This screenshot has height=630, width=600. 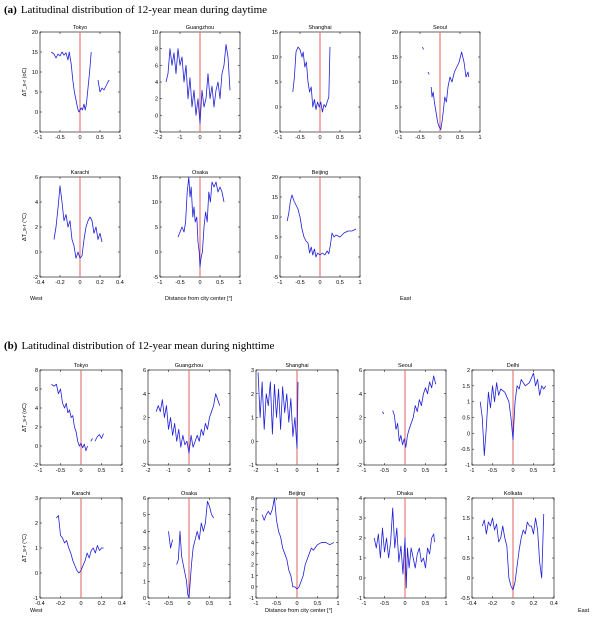 I want to click on panel-daytime-seoul-ytick-label: 15, so click(x=395, y=58).